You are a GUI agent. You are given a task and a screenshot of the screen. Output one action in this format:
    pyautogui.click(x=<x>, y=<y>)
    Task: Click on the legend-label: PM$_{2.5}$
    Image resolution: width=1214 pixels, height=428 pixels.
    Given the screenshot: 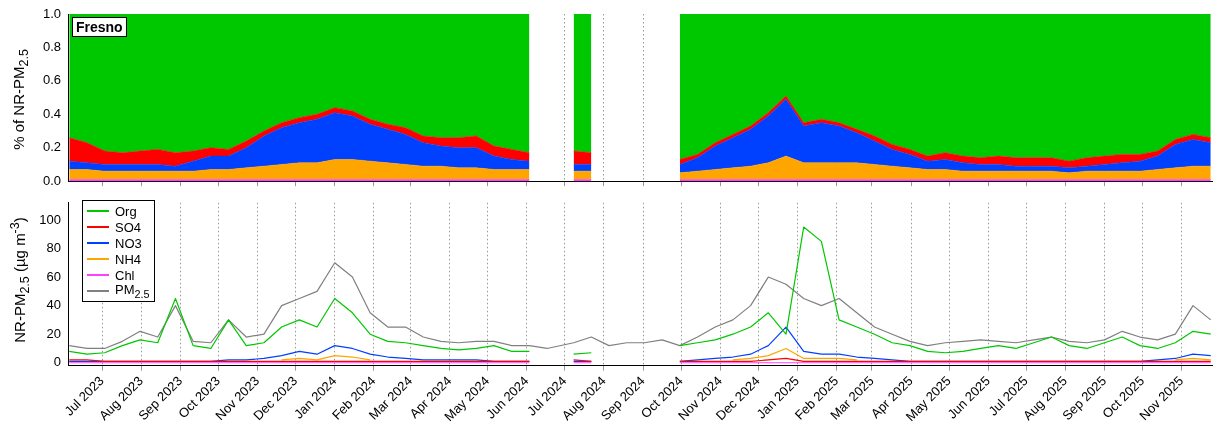 What is the action you would take?
    pyautogui.click(x=132, y=291)
    